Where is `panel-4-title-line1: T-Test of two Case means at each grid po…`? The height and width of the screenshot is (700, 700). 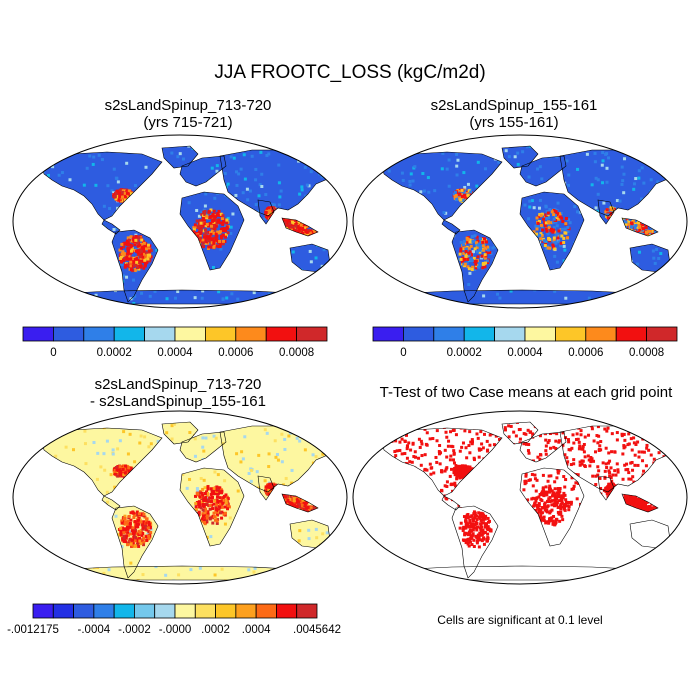
panel-4-title-line1: T-Test of two Case means at each grid po… is located at coordinates (526, 392).